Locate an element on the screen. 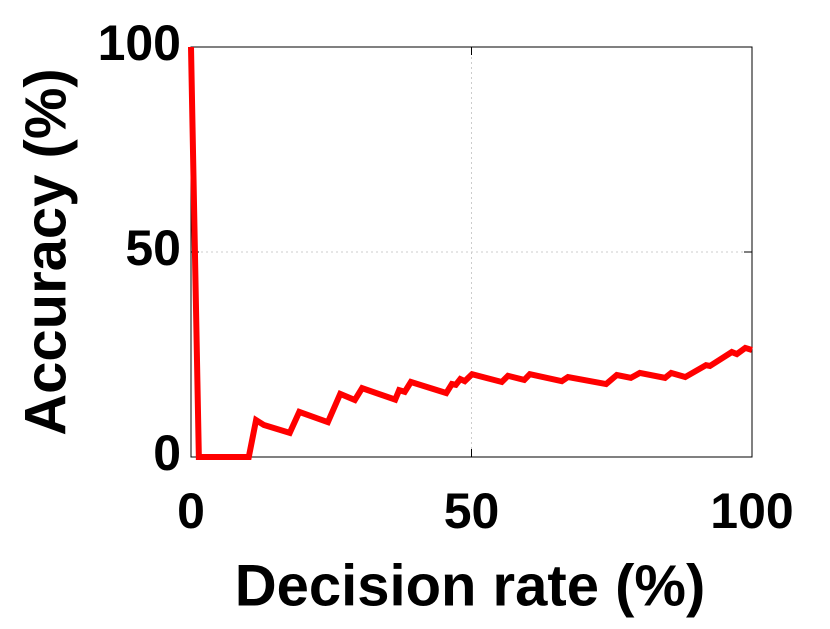 Image resolution: width=830 pixels, height=629 pixels. x-tick-label: 100 is located at coordinates (751, 511).